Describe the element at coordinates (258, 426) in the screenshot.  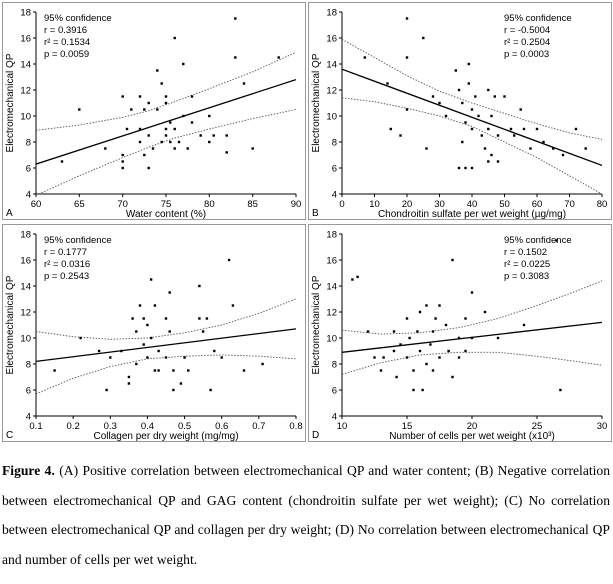
I see `x-tick-label: 0.7` at that location.